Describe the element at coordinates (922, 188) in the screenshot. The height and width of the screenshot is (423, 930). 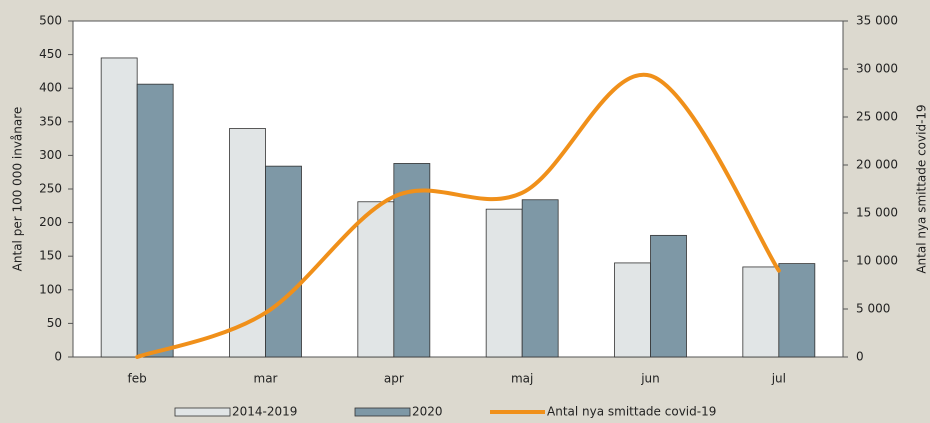
I see `y2-axis-label: Antal nya smittade covid-19` at that location.